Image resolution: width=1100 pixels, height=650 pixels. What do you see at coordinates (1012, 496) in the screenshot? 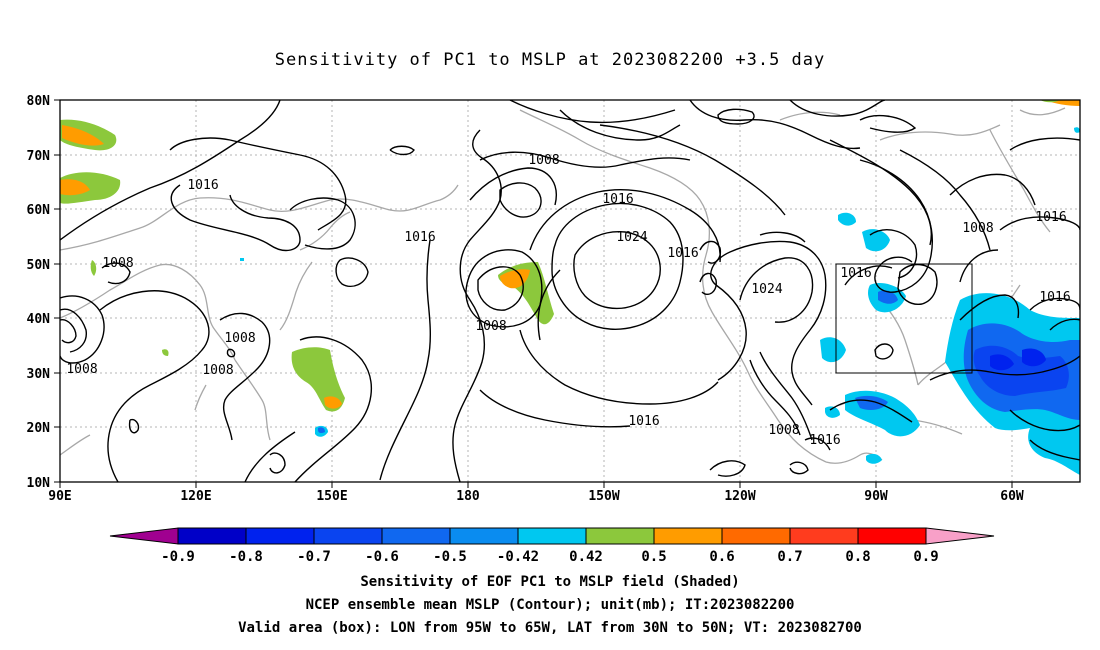
I see `lon-tick-label: 60W` at bounding box center [1012, 496].